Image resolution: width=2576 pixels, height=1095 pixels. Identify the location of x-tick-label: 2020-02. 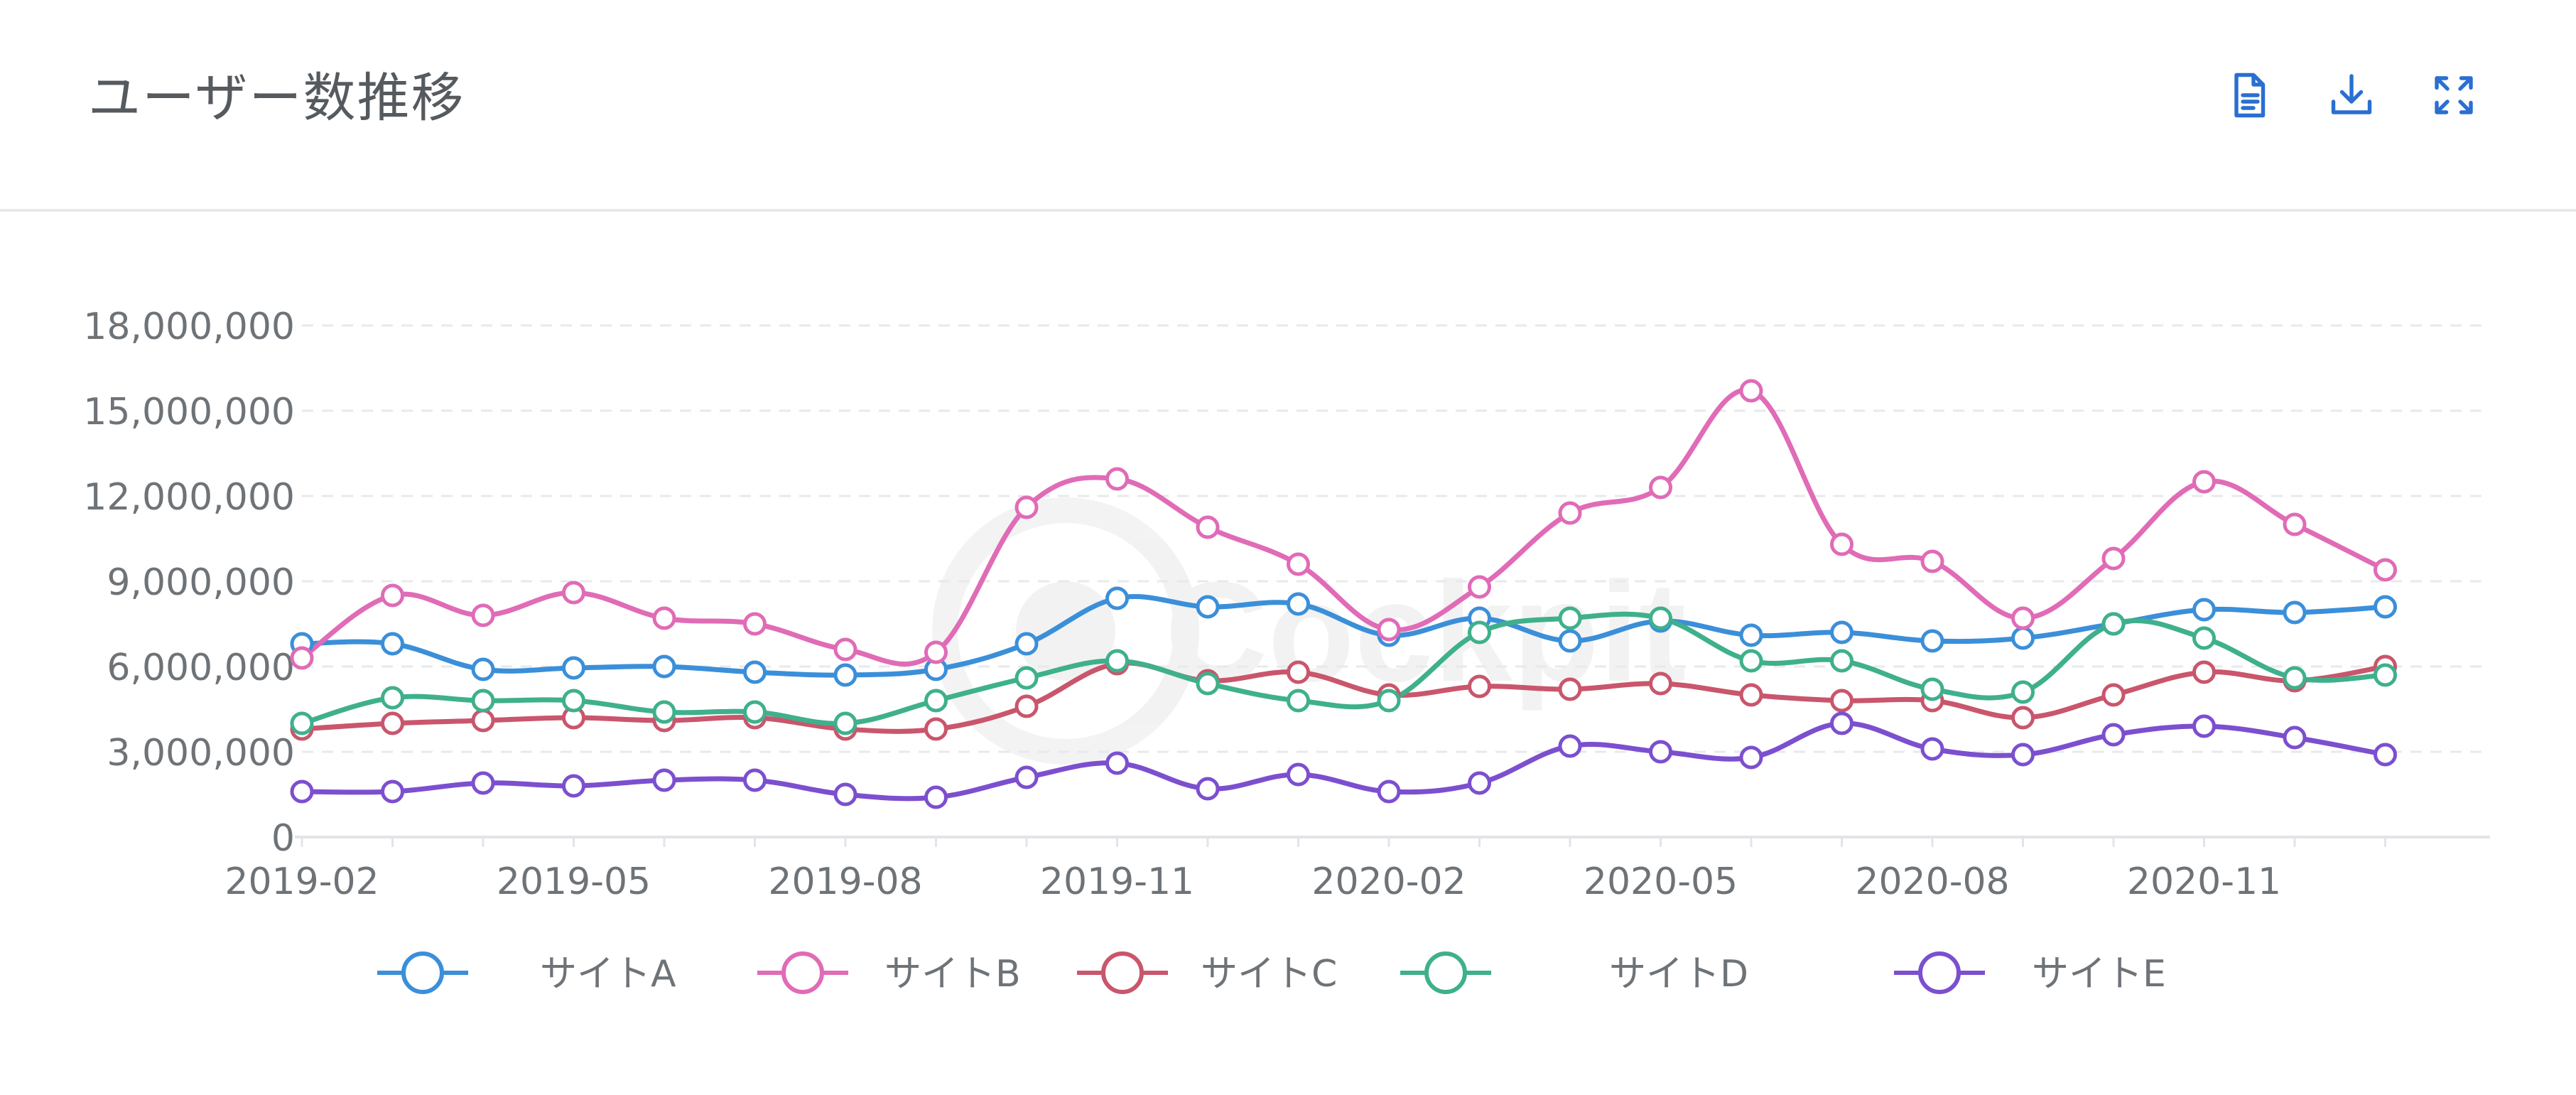
(1388, 882).